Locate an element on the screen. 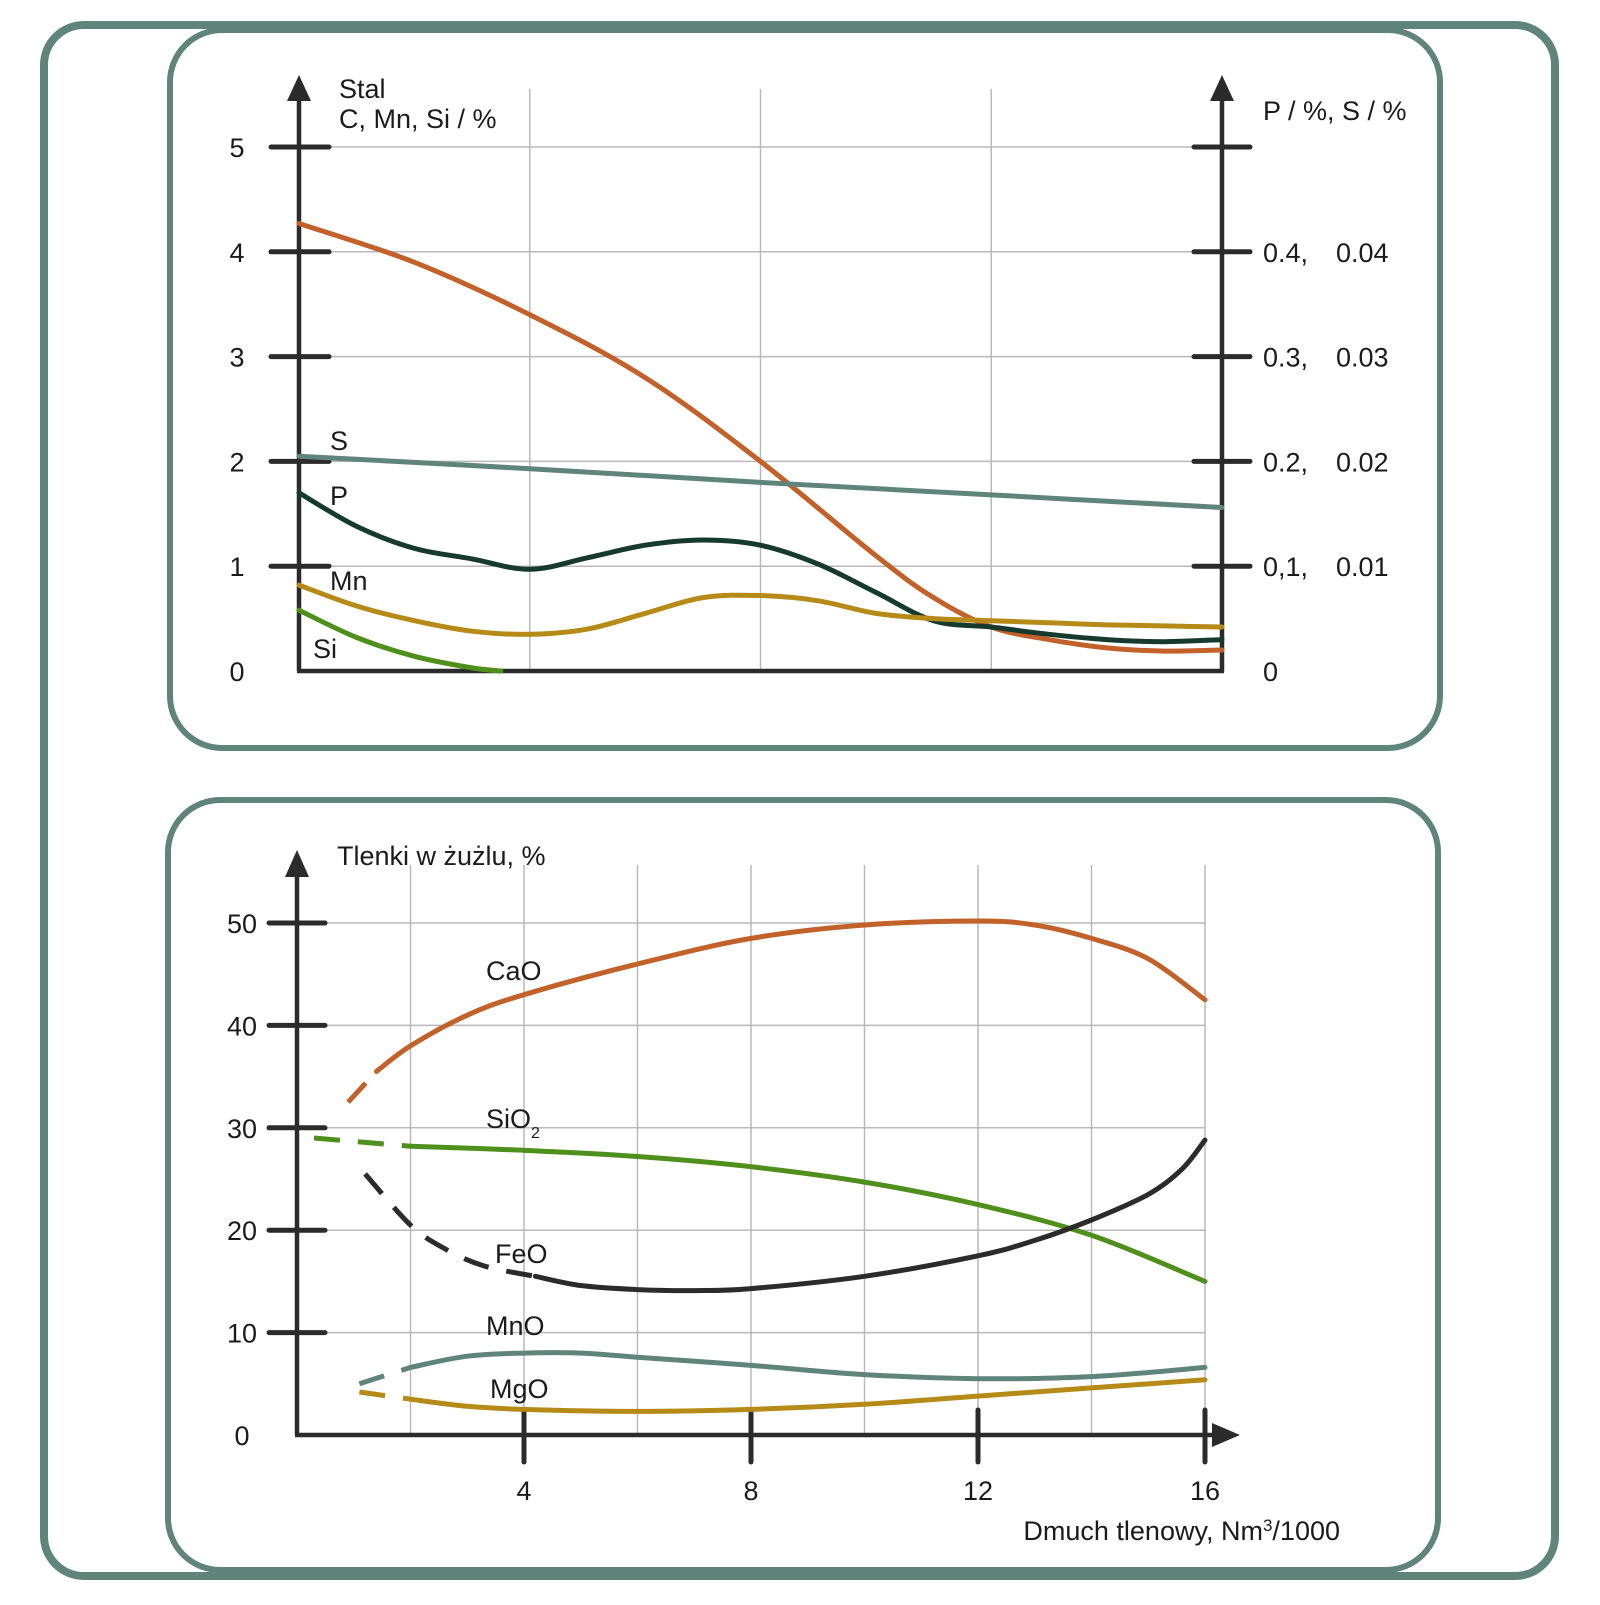 This screenshot has height=1605, width=1600. top-right-tick-label-s: 0.02 is located at coordinates (1362, 462).